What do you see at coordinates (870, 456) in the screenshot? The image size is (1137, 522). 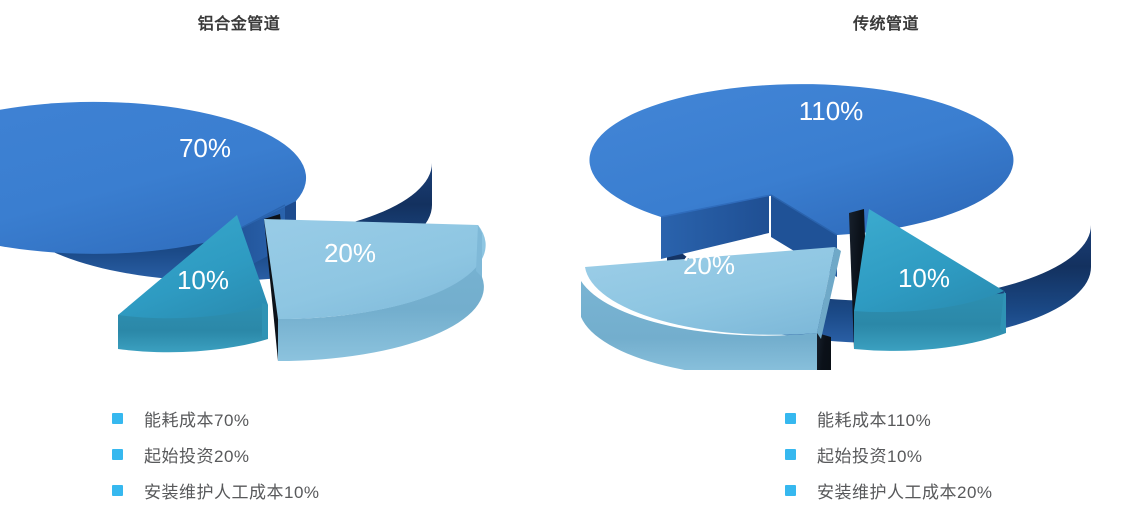 I see `legend-label: 起始投资10%` at bounding box center [870, 456].